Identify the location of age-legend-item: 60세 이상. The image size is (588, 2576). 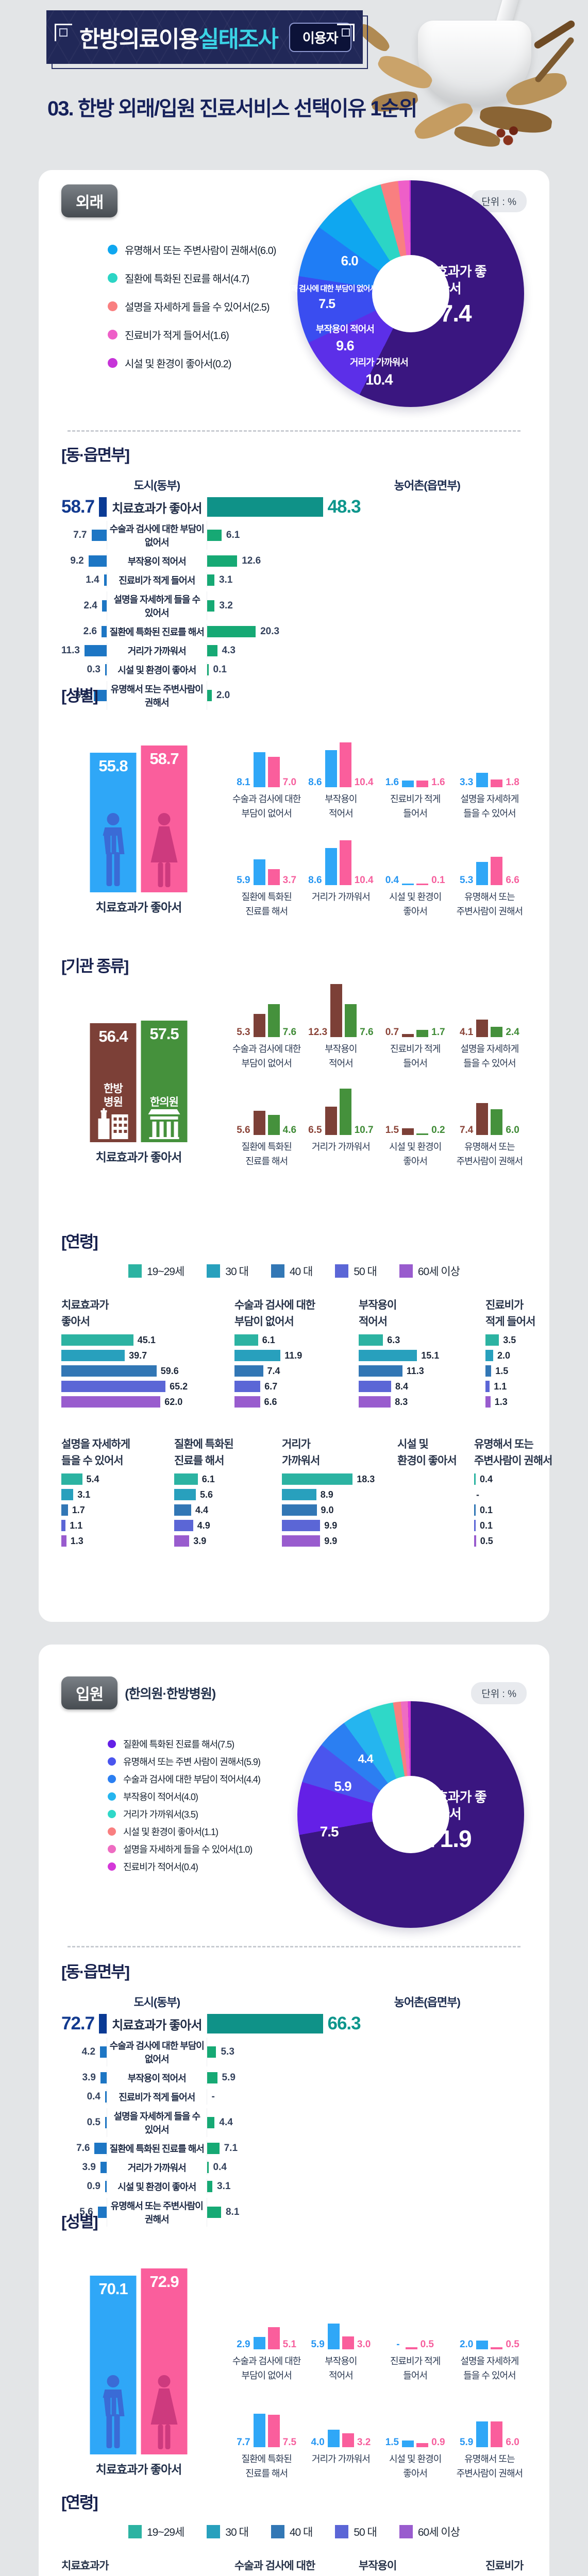
(430, 2531).